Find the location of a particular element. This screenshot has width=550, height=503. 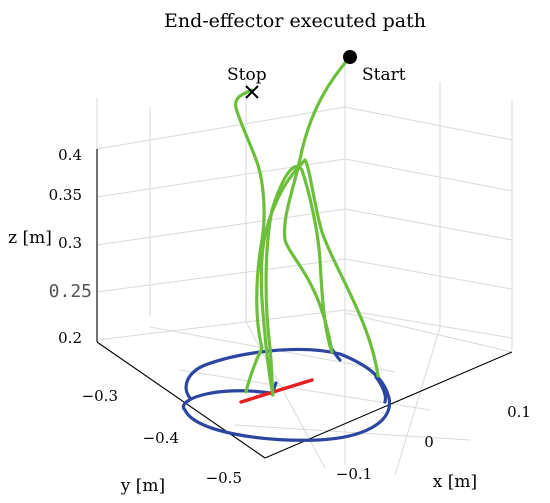

x-axis-label: x [m] is located at coordinates (455, 482).